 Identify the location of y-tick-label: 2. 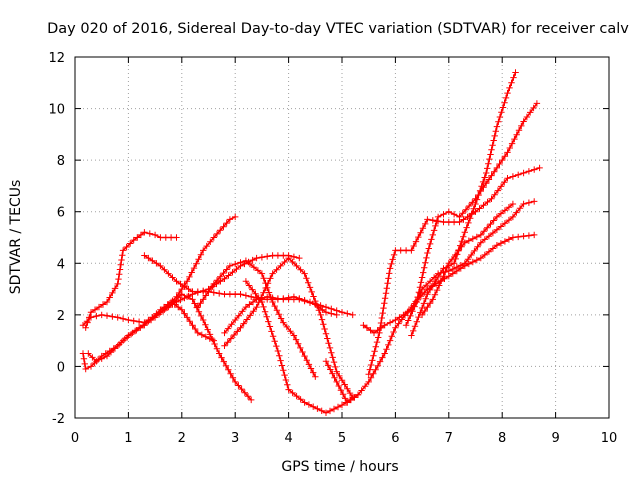
(61, 316).